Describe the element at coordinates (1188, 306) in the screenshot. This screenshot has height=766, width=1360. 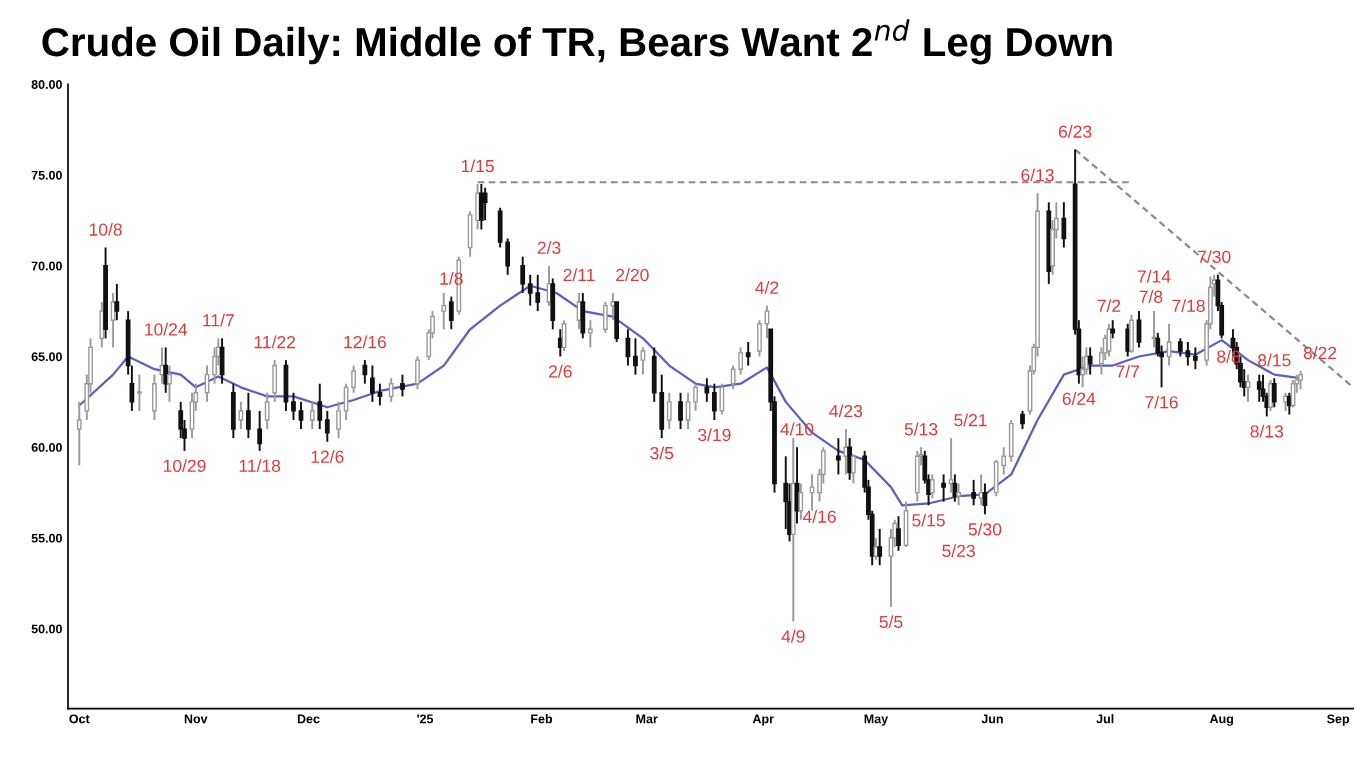
I see `annotation: 7/18` at that location.